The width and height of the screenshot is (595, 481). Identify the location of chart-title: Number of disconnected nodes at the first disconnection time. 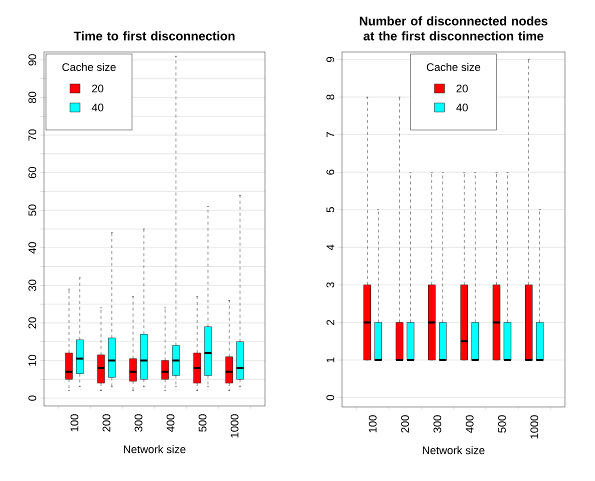
(454, 28).